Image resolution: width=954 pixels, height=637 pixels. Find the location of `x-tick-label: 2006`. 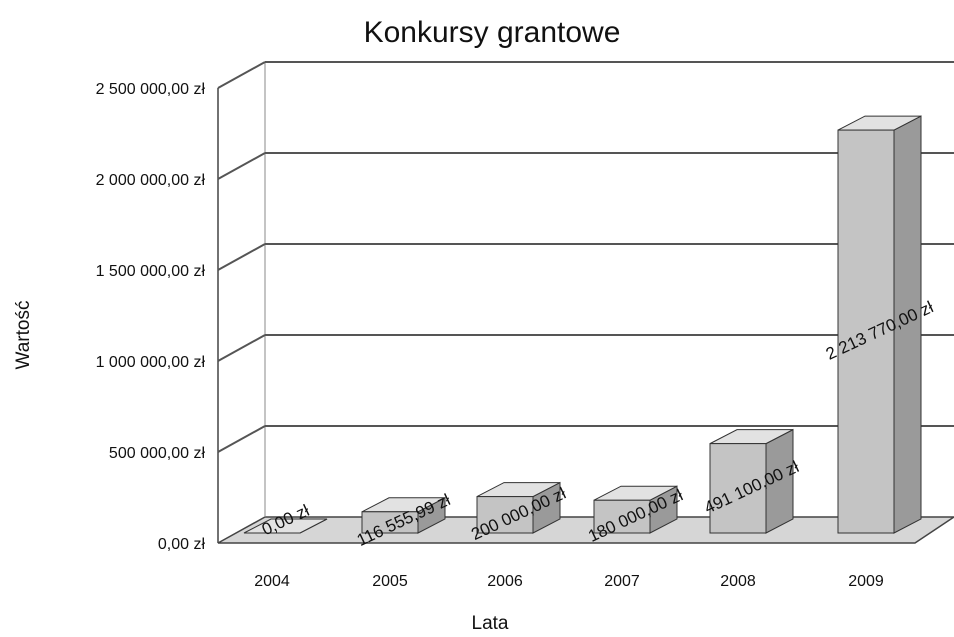

x-tick-label: 2006 is located at coordinates (505, 581).